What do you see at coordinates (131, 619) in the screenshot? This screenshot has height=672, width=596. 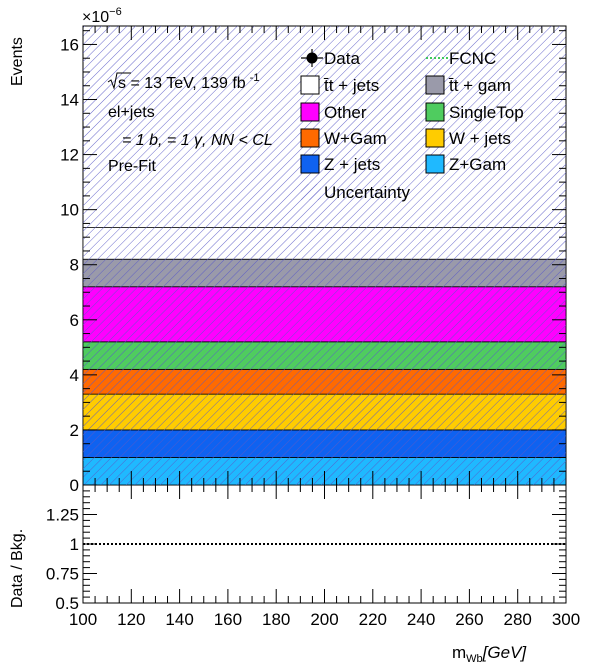 I see `x-tick-label: 120` at bounding box center [131, 619].